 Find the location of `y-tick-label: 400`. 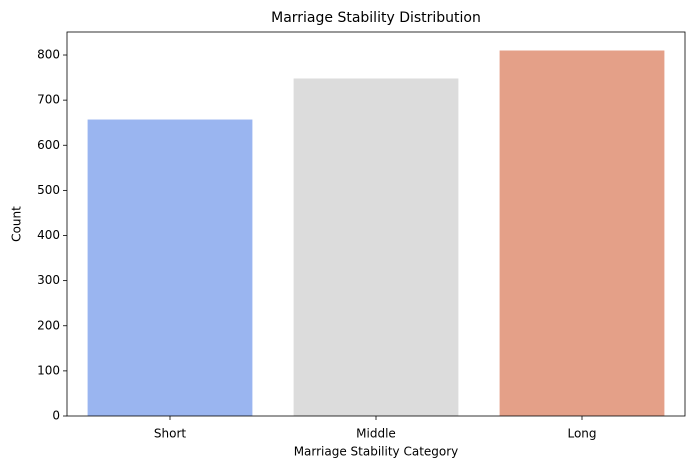

y-tick-label: 400 is located at coordinates (48, 235).